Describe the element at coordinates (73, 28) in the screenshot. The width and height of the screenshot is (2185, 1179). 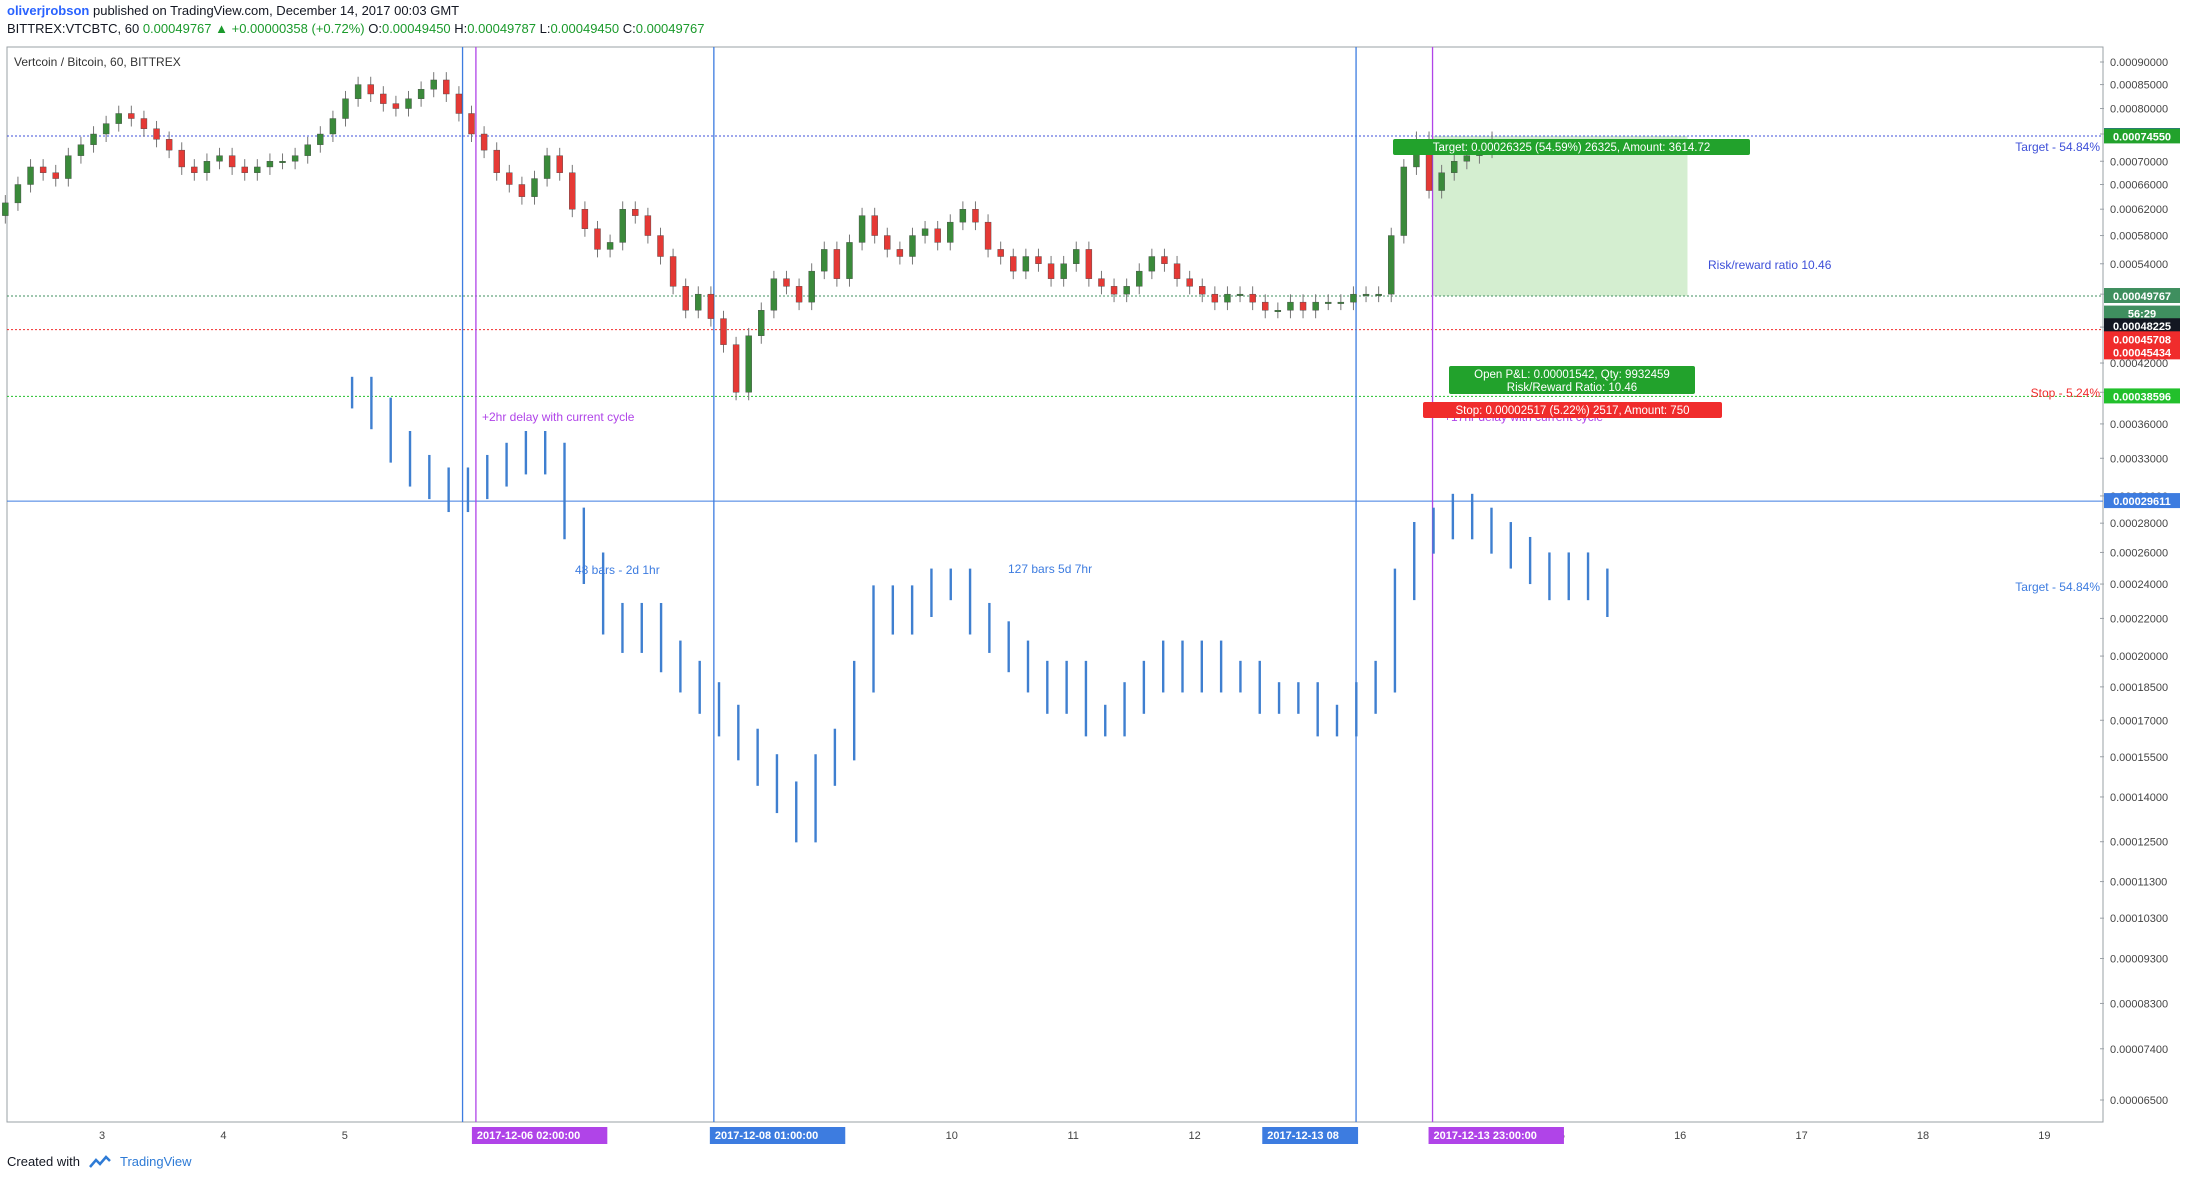
I see `symbol-label: BITTREX:VTCBTC, 60` at that location.